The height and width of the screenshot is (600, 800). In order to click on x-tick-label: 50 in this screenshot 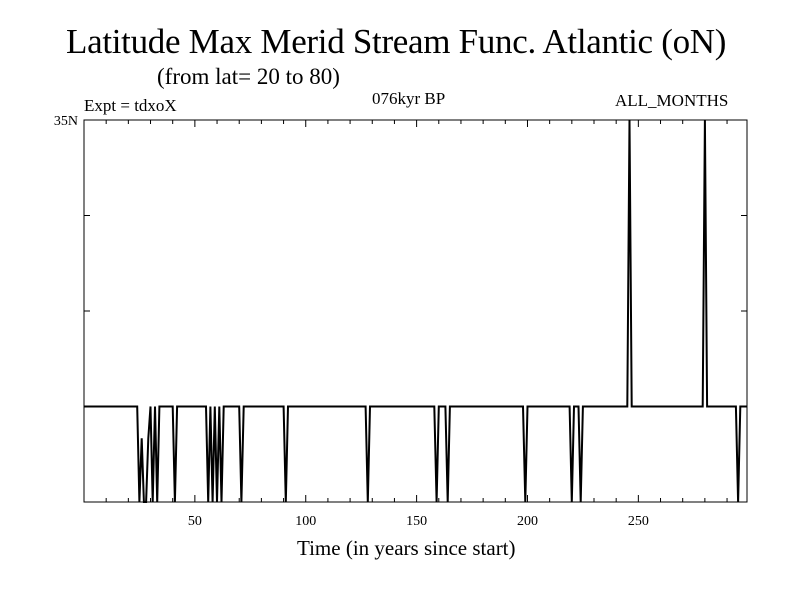, I will do `click(195, 521)`.